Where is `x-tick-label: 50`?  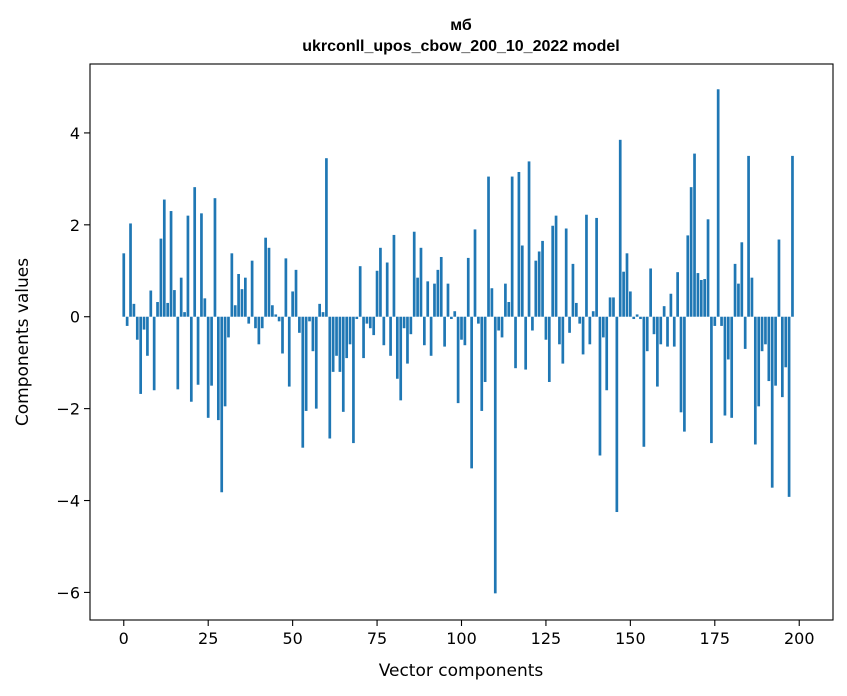
x-tick-label: 50 is located at coordinates (292, 638).